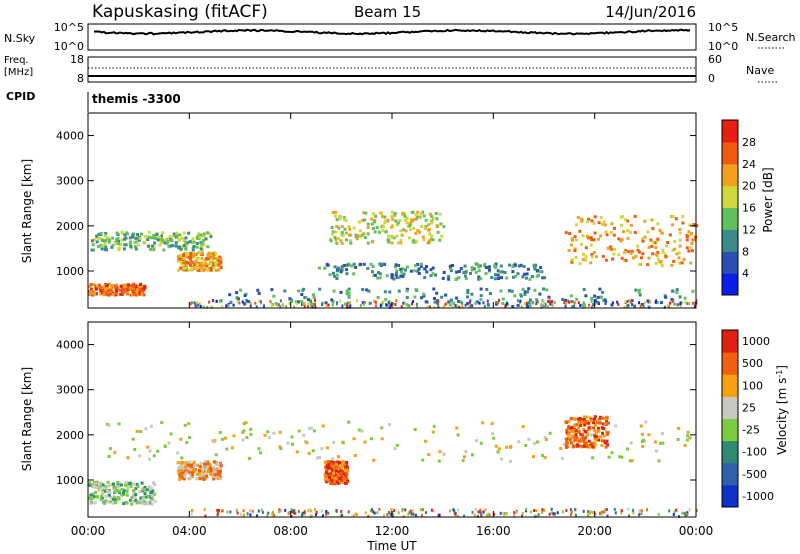 The width and height of the screenshot is (800, 554). I want to click on x-axis-label: Time UT, so click(391, 546).